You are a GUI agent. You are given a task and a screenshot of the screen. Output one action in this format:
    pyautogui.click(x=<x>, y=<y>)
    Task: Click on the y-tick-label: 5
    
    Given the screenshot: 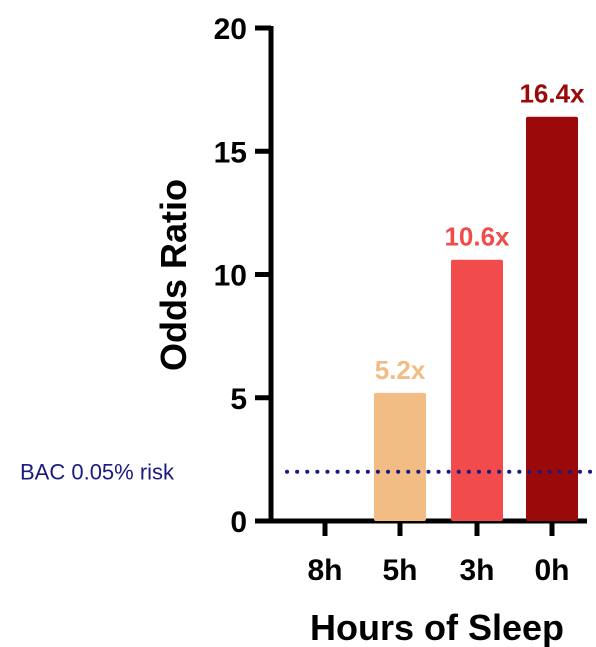 What is the action you would take?
    pyautogui.click(x=238, y=399)
    